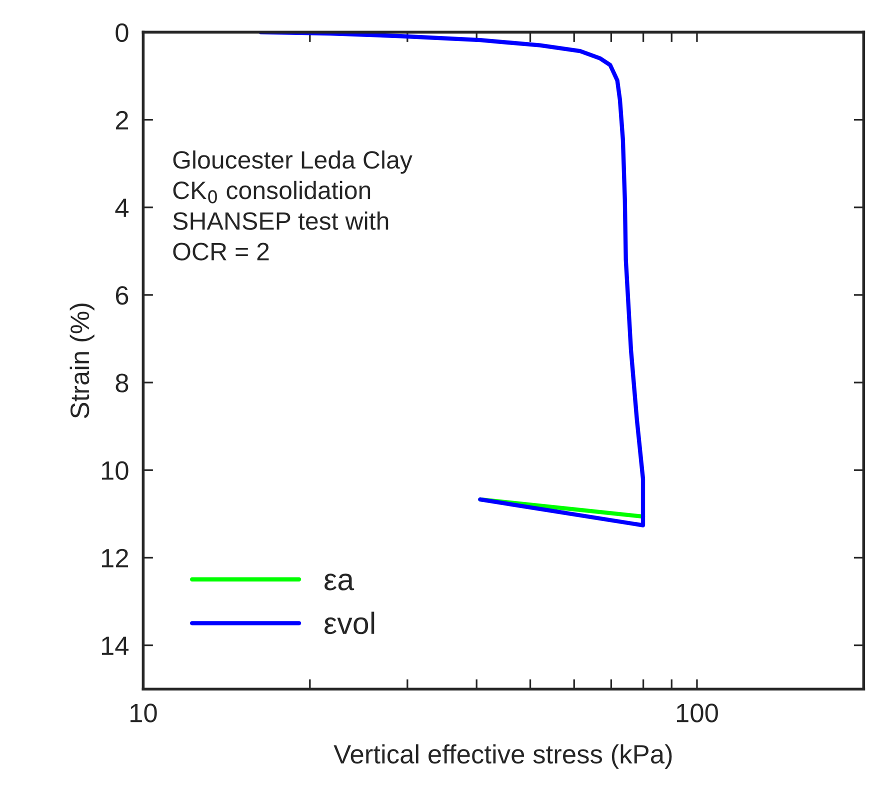 The height and width of the screenshot is (805, 895). What do you see at coordinates (503, 756) in the screenshot?
I see `x-axis-title: Vertical effective stress (kPa)` at bounding box center [503, 756].